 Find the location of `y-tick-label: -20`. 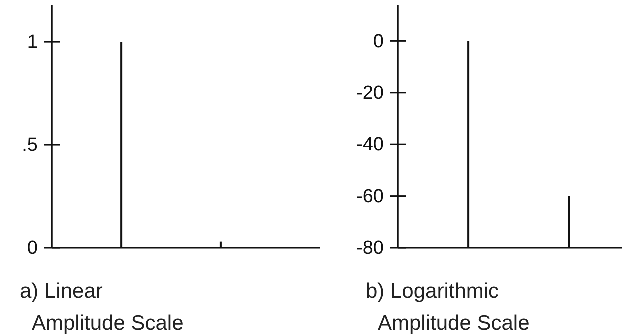

y-tick-label: -20 is located at coordinates (370, 93).